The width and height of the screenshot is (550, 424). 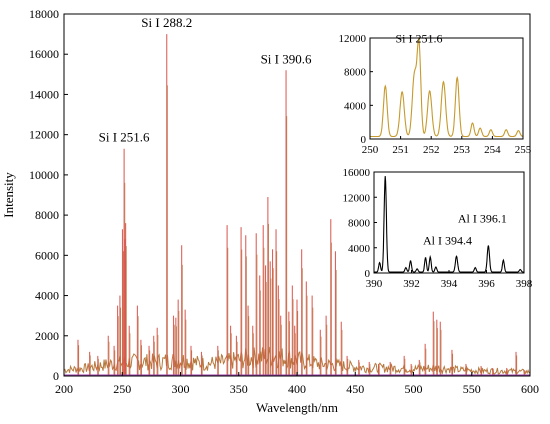 I want to click on main-y-tick-label: 4000, so click(x=47, y=296).